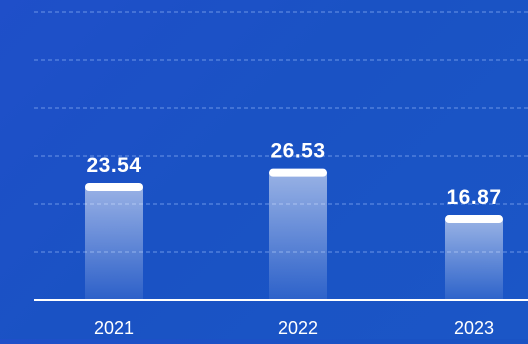 The width and height of the screenshot is (528, 344). What do you see at coordinates (474, 328) in the screenshot?
I see `x-tick-2023: 2023` at bounding box center [474, 328].